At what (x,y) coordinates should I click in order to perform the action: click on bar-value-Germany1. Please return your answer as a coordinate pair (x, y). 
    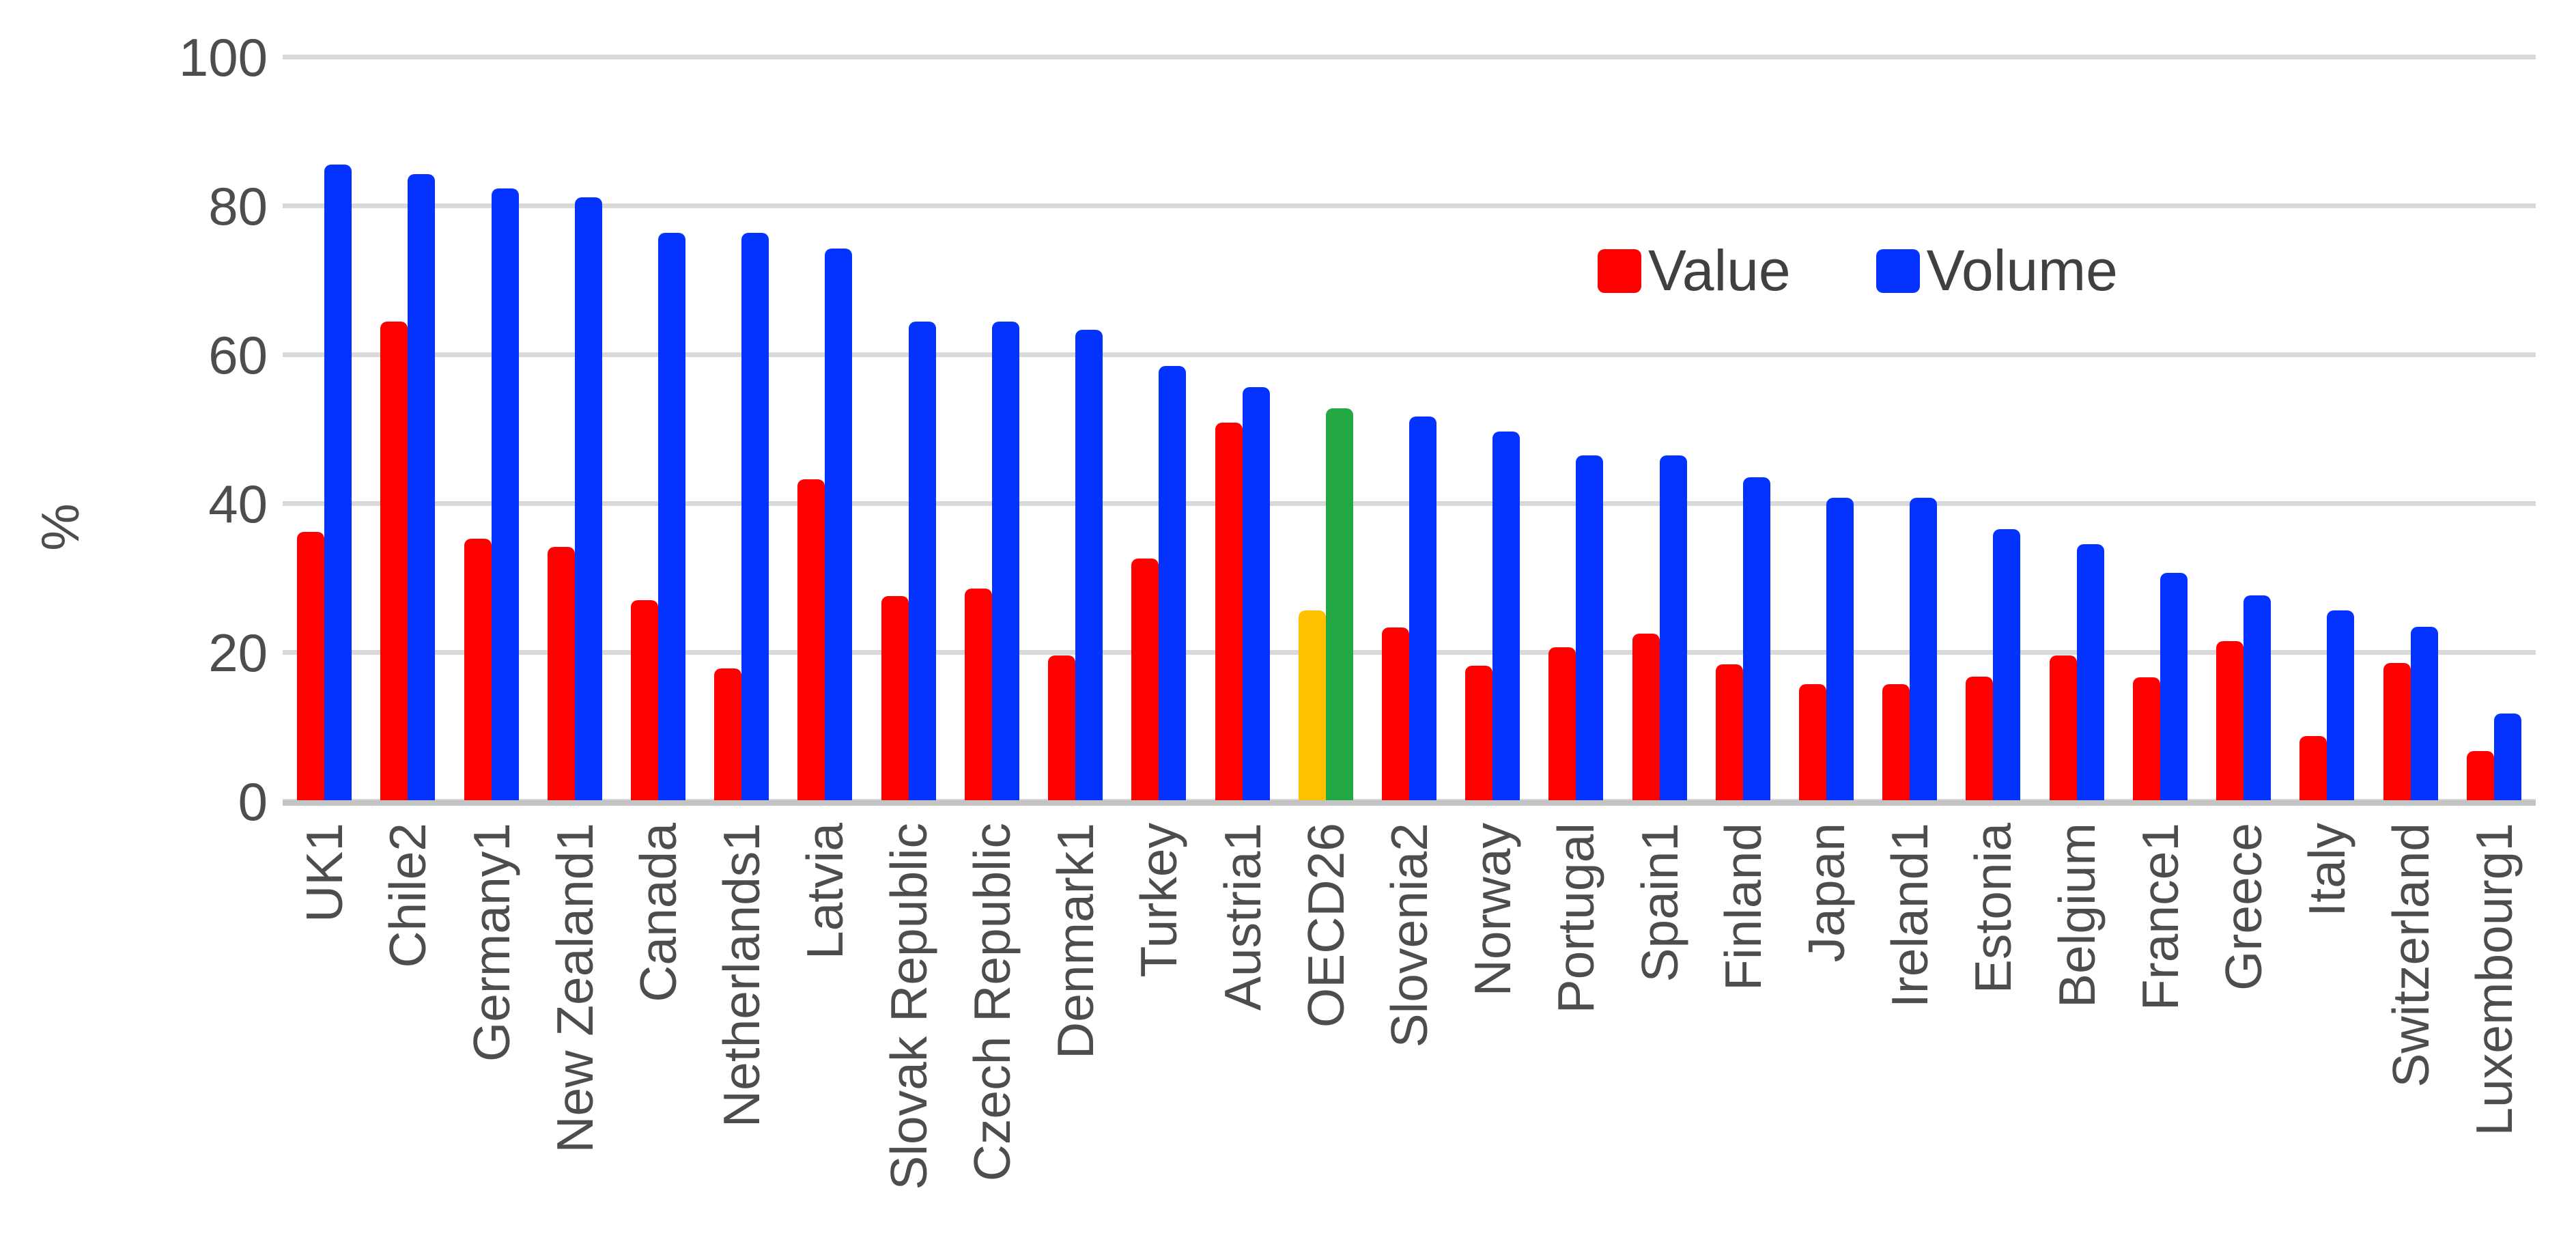
    Looking at the image, I should click on (478, 670).